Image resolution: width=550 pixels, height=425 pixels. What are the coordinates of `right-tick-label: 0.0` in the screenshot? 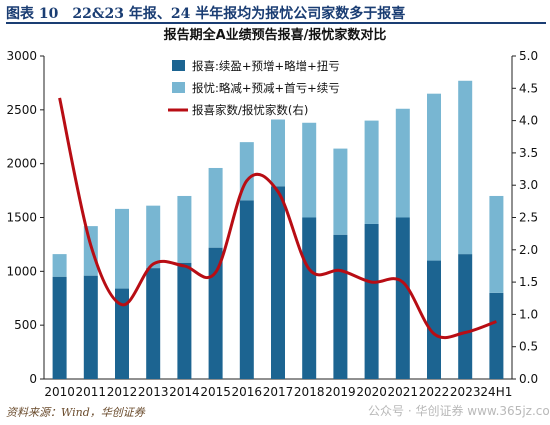 It's located at (528, 379).